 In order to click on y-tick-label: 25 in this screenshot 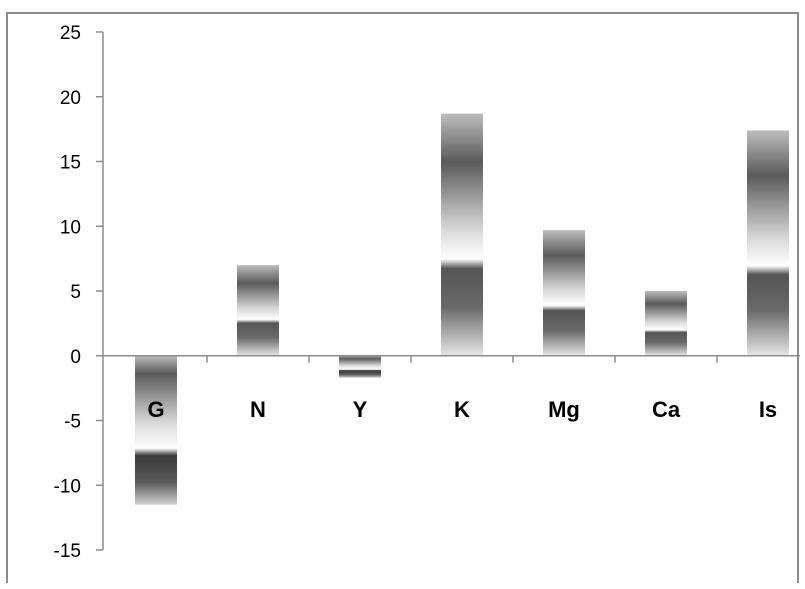, I will do `click(70, 33)`.